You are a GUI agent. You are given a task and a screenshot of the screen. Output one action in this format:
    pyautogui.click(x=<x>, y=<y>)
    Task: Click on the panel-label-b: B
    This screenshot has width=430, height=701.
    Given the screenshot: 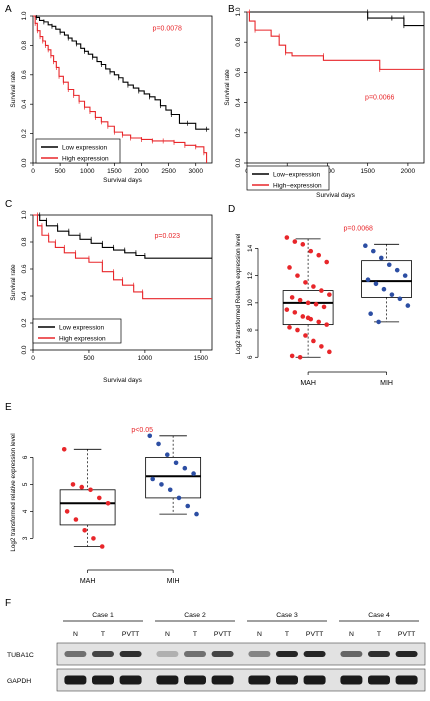 What is the action you would take?
    pyautogui.click(x=231, y=9)
    